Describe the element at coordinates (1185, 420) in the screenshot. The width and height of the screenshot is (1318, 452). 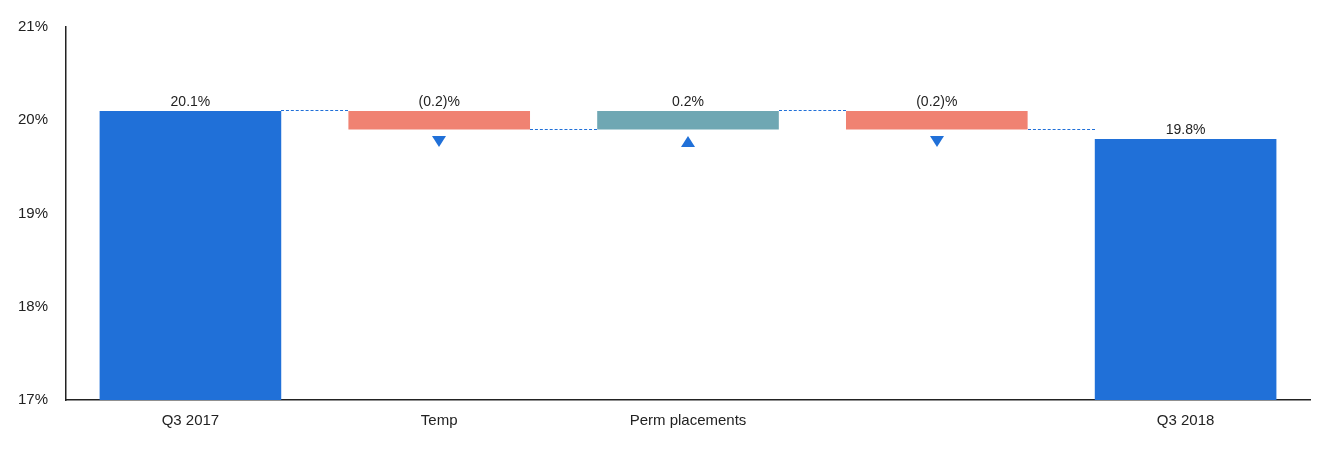
I see `x-tick-label: Q3 2018` at that location.